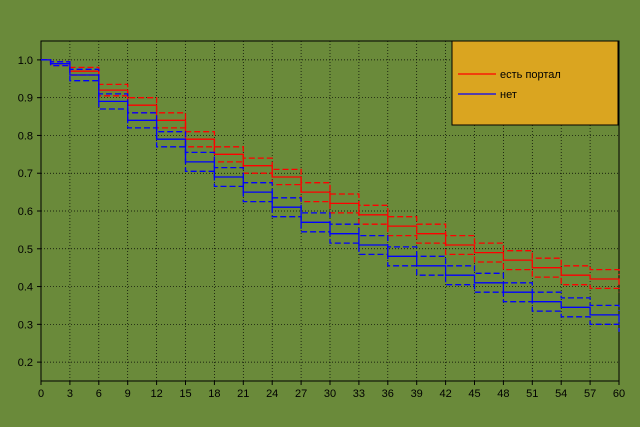 This screenshot has height=427, width=640. I want to click on x-tick-label: 21, so click(243, 394).